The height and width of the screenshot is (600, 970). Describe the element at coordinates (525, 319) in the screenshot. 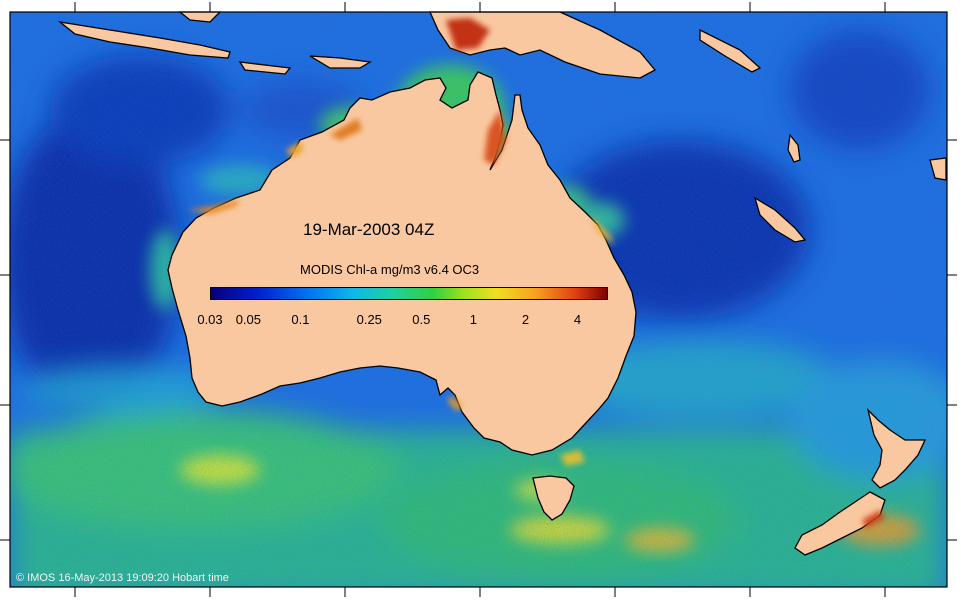

I see `colorbar-tick-label: 2` at that location.